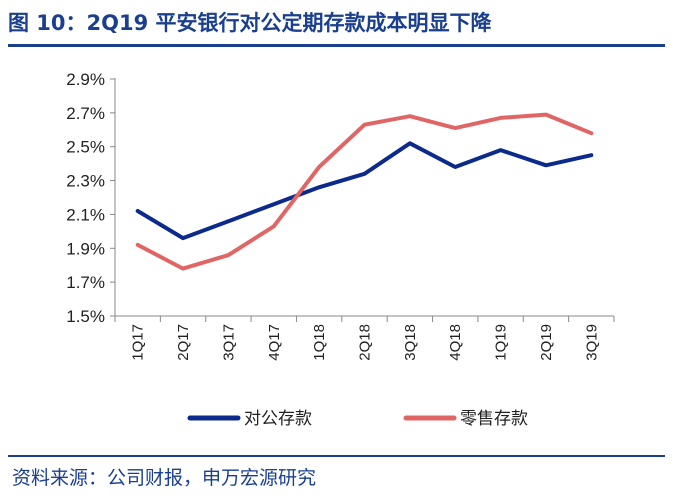  I want to click on y-tick-label: 2.5%, so click(85, 147).